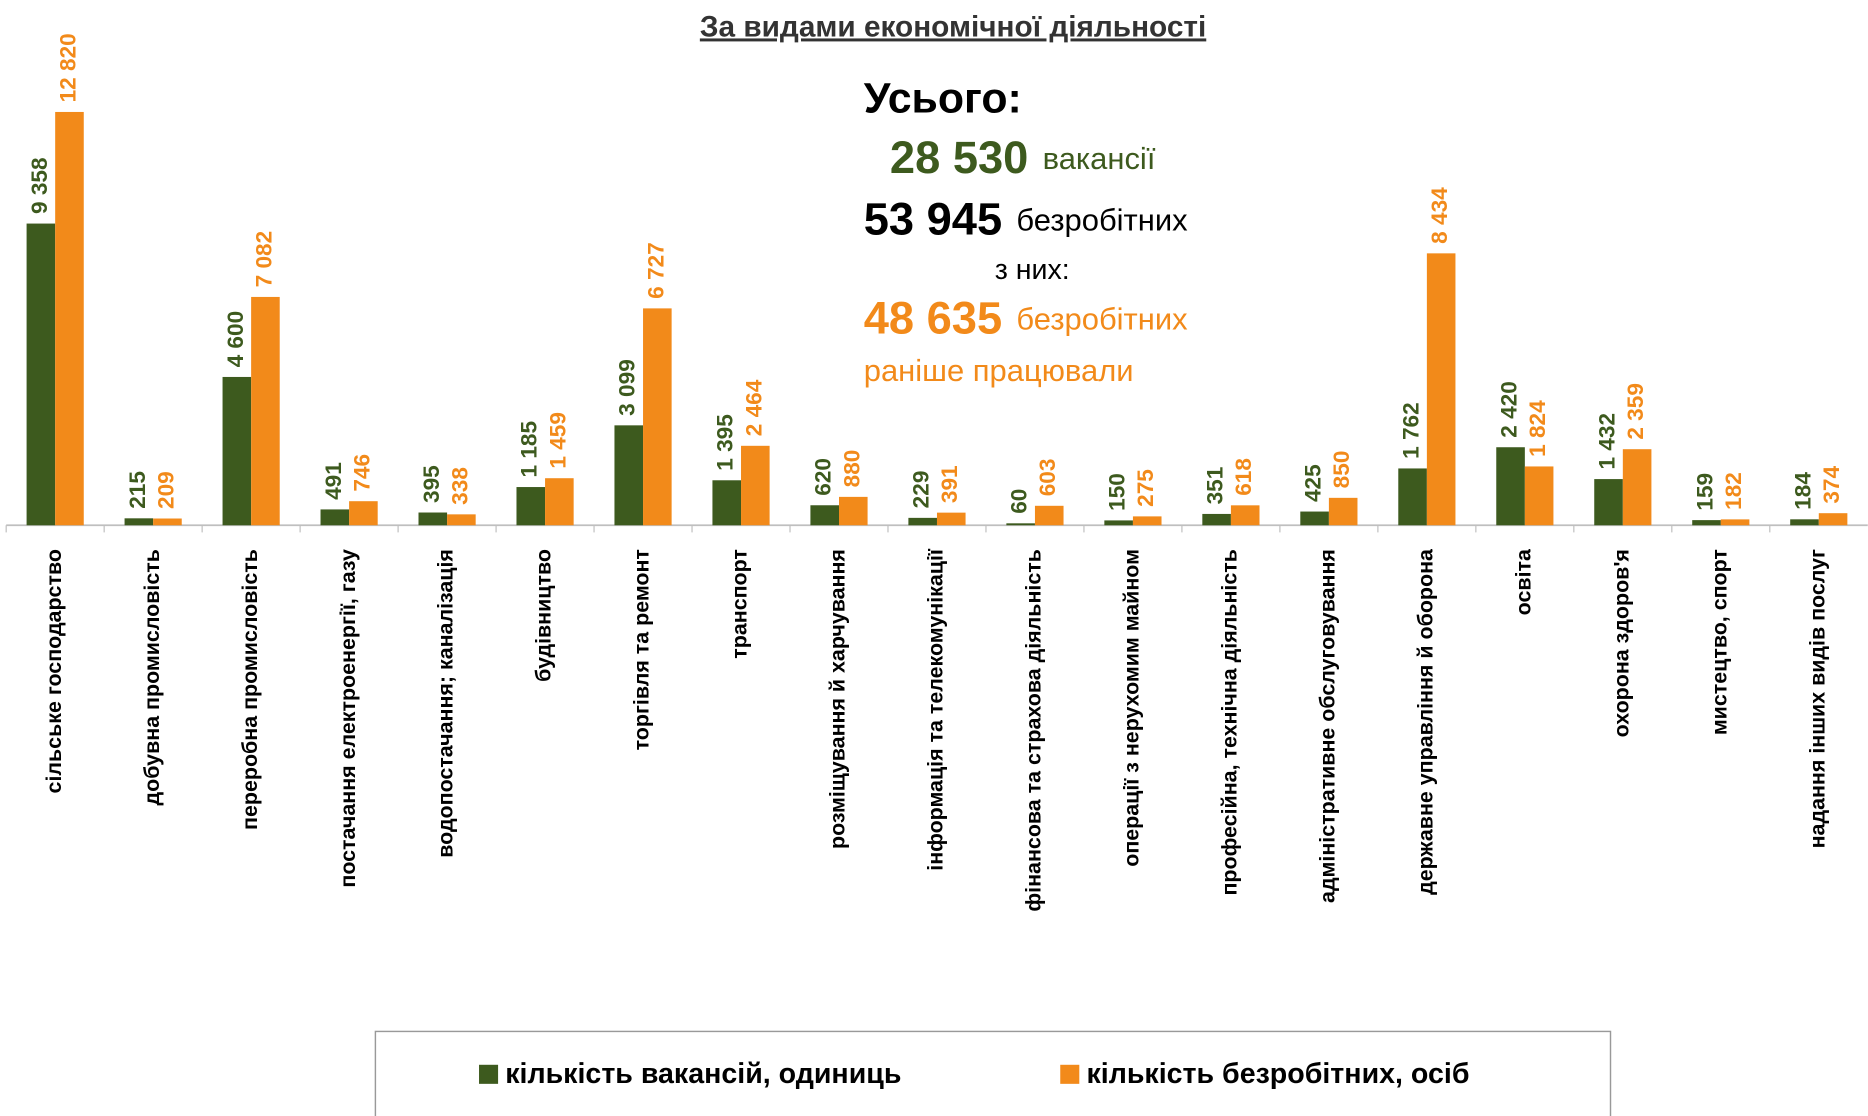 This screenshot has height=1116, width=1868. What do you see at coordinates (655, 270) in the screenshot?
I see `value-label: 6 727` at bounding box center [655, 270].